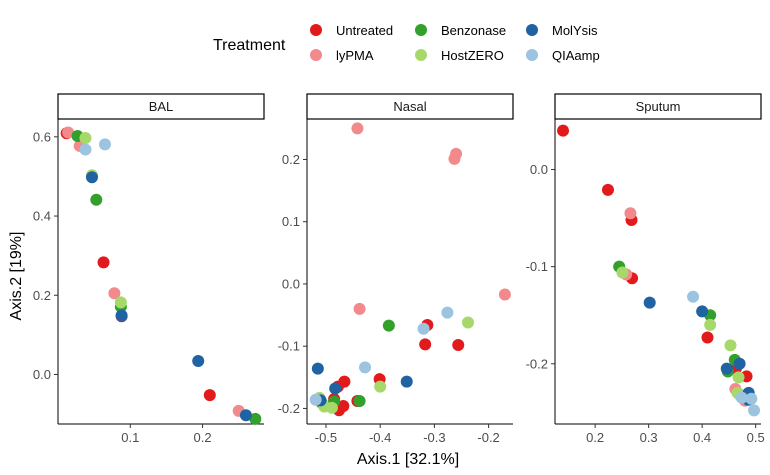 The image size is (770, 475). Describe the element at coordinates (595, 437) in the screenshot. I see `x-tick-label-sputum: 0.2` at that location.